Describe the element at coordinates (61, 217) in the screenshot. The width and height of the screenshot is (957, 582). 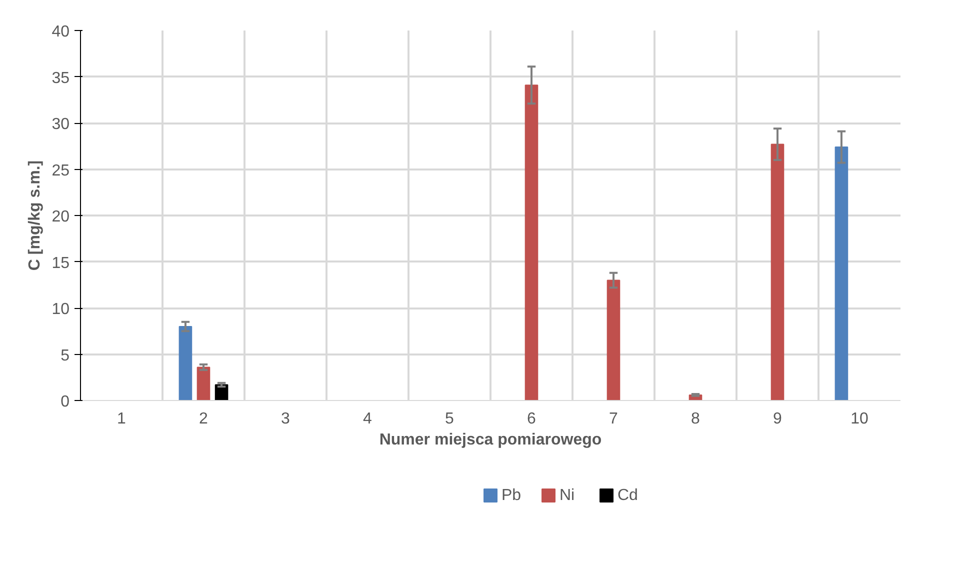
I see `y-tick-label: 20` at that location.